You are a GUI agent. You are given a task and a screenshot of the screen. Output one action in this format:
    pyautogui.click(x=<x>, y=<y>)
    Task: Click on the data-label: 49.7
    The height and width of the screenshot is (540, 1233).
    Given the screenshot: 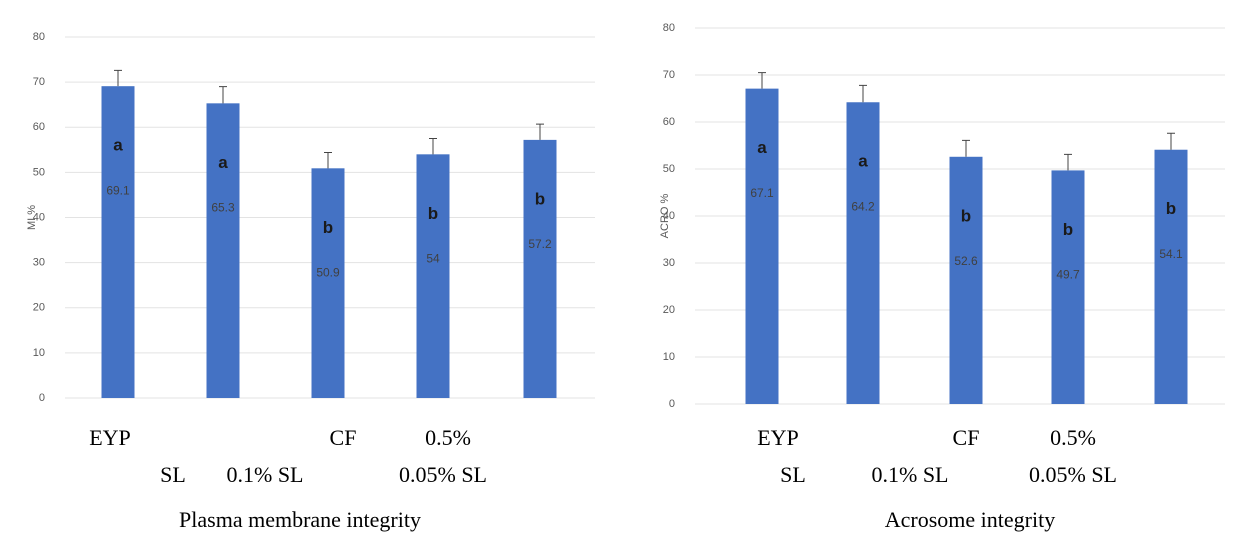 What is the action you would take?
    pyautogui.click(x=1068, y=275)
    